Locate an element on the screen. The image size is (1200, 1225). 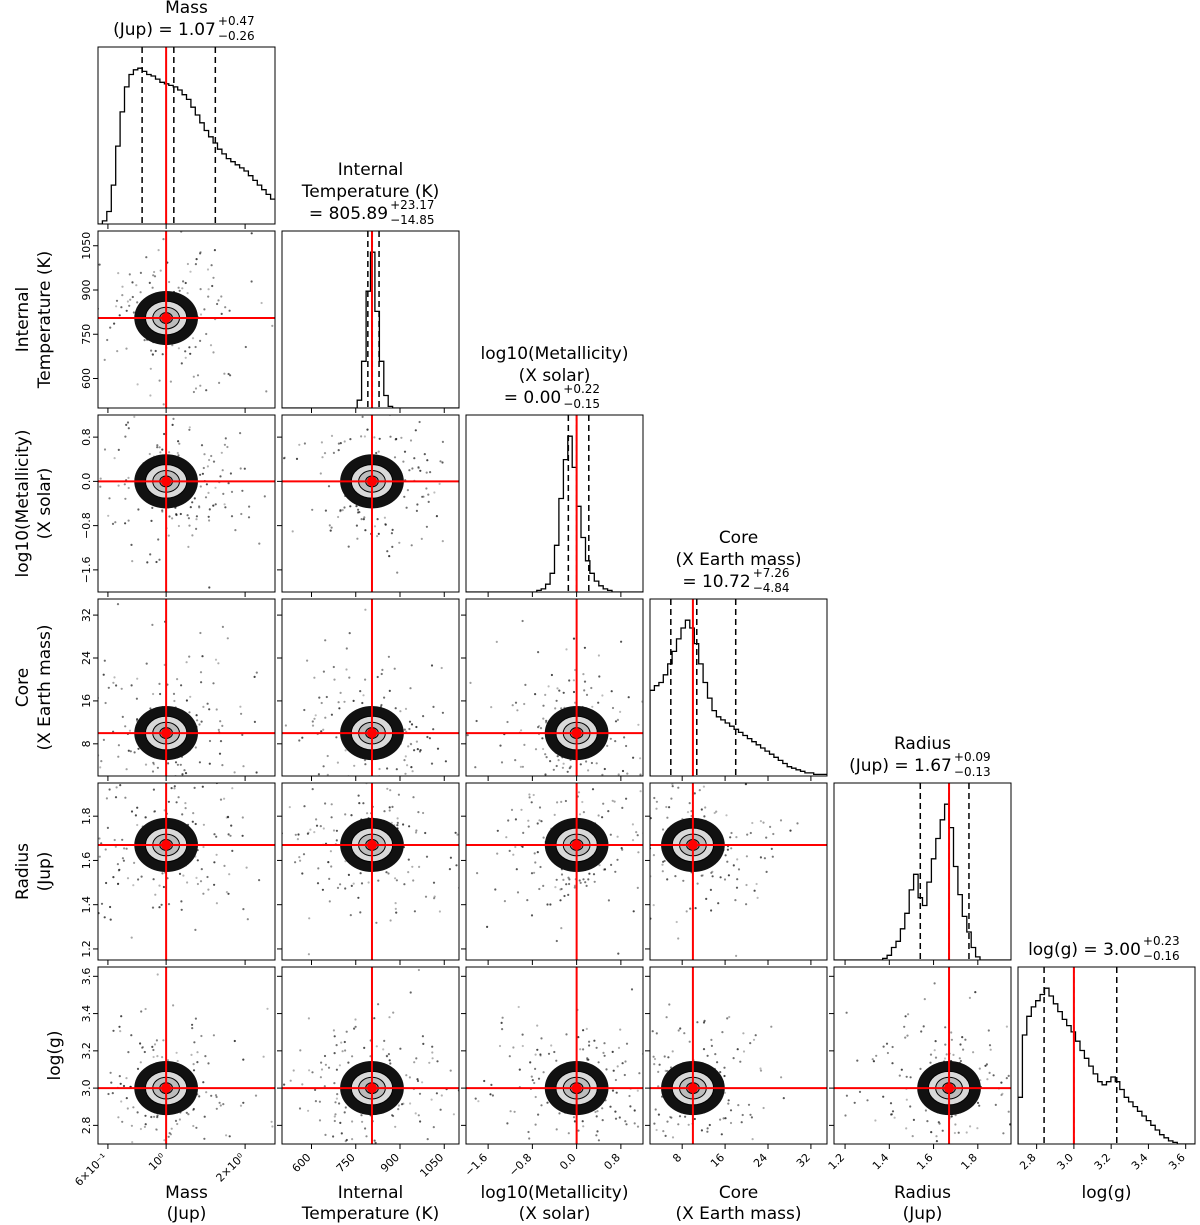
y-tick-label-met: −0.8 is located at coordinates (86, 525).